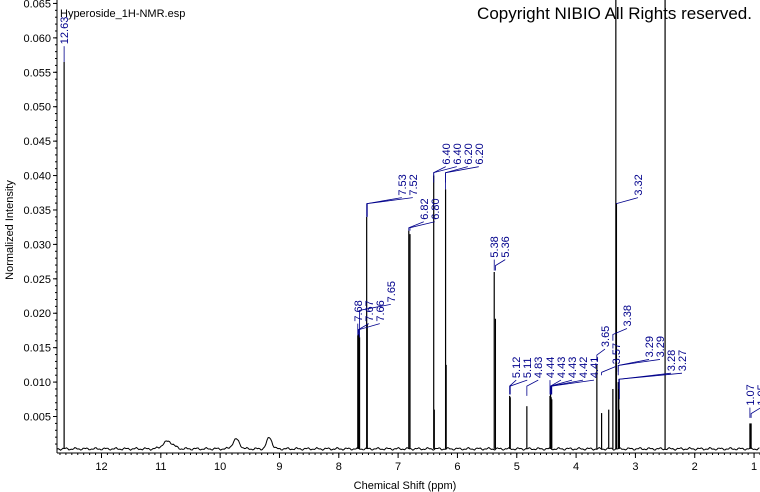 The image size is (760, 492). Describe the element at coordinates (359, 318) in the screenshot. I see `peak-label: 7.68` at that location.